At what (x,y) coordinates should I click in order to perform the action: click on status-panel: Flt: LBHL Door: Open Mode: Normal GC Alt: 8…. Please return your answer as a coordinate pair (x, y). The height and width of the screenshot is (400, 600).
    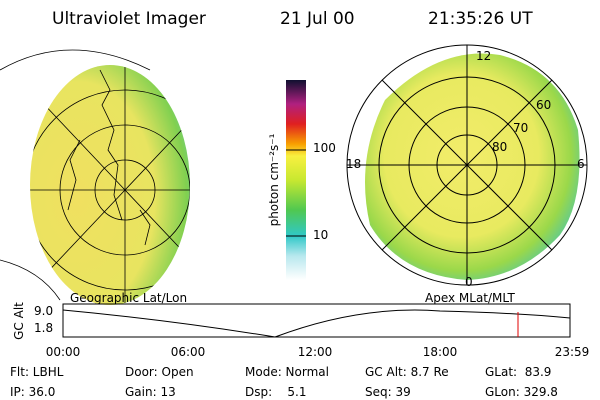
    Looking at the image, I should click on (284, 382).